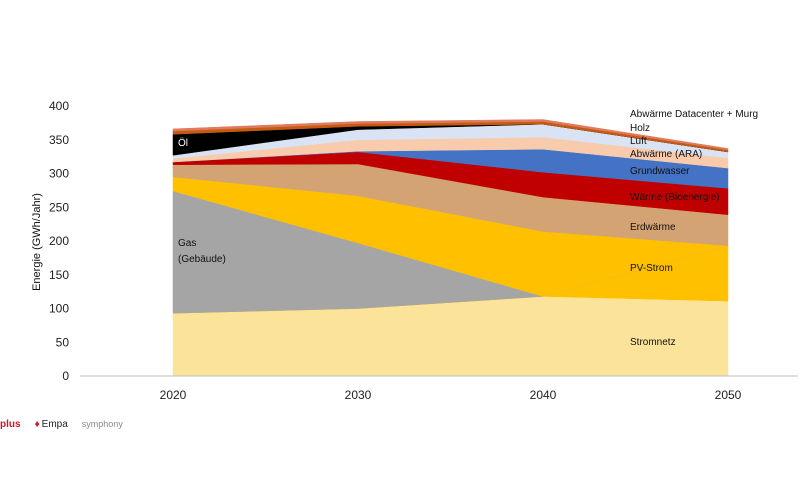 Image resolution: width=800 pixels, height=500 pixels. I want to click on partner-logo-empa: ♦ Empa, so click(51, 424).